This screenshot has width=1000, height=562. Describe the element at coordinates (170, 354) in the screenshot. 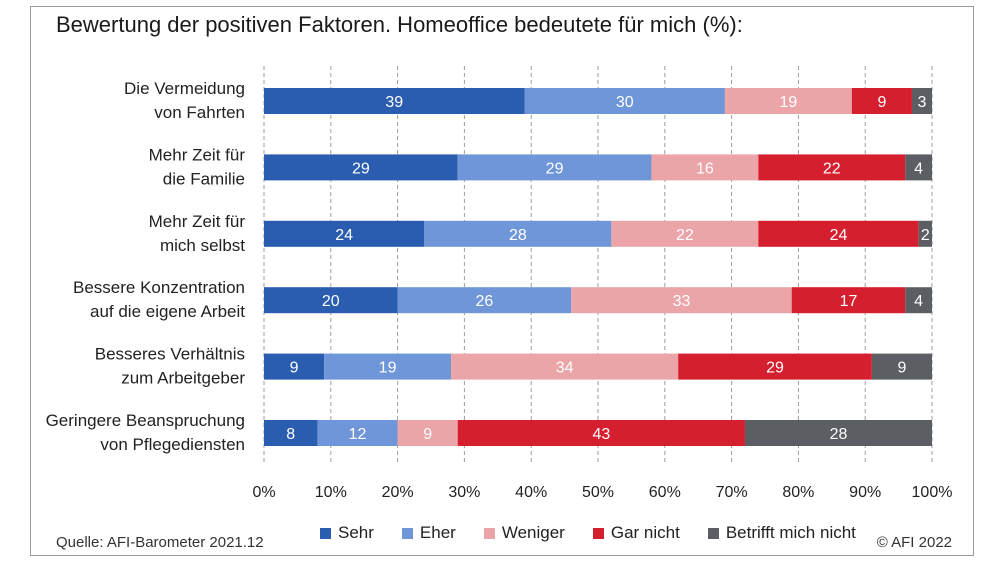

I see `category-label: Besseres Verhältnis` at that location.